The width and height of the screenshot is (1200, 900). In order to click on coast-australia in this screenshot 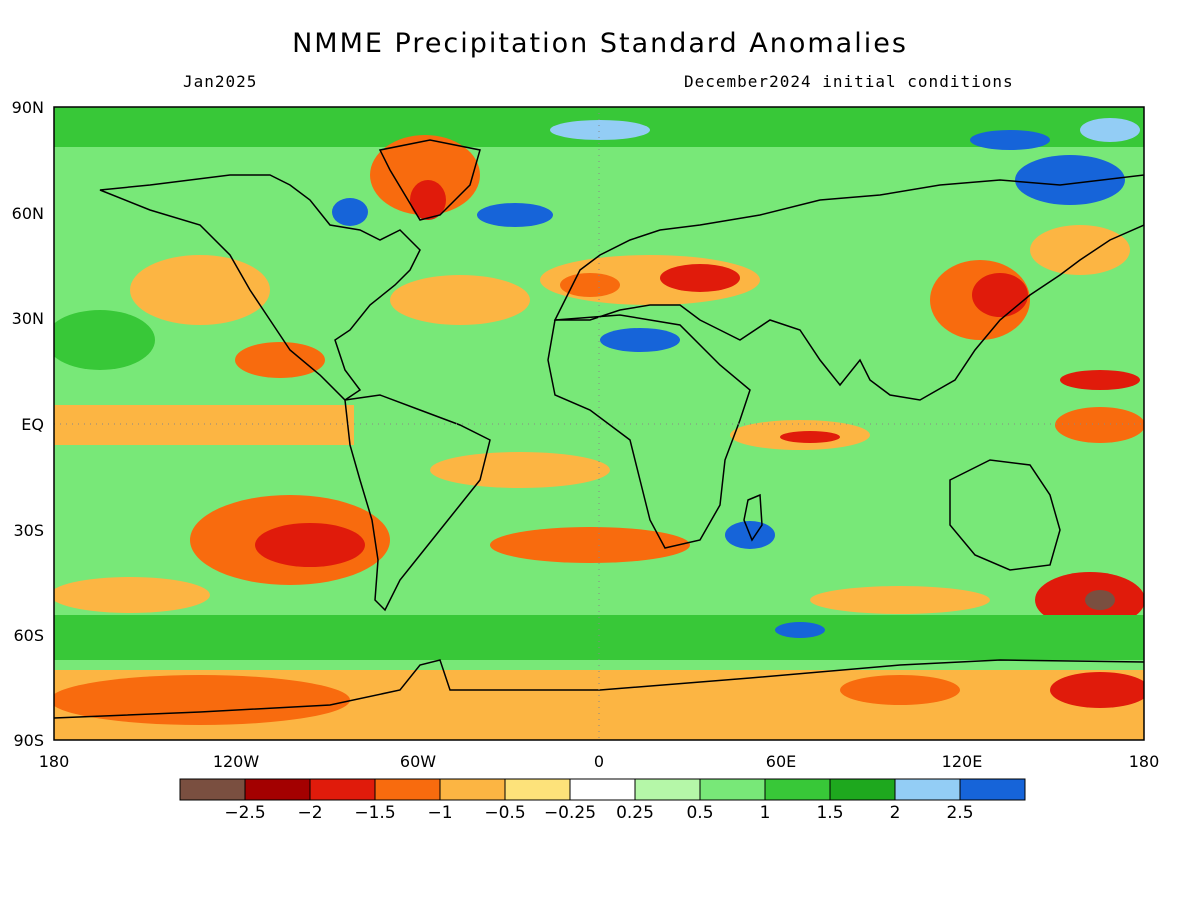, I will do `click(1005, 515)`.